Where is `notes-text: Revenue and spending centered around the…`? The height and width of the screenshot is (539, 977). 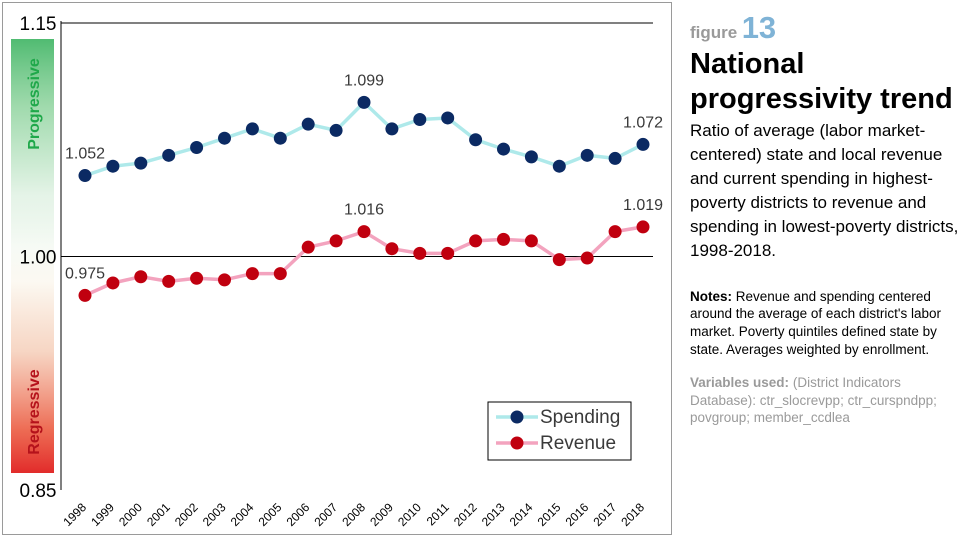 notes-text: Revenue and spending centered around the… is located at coordinates (815, 322).